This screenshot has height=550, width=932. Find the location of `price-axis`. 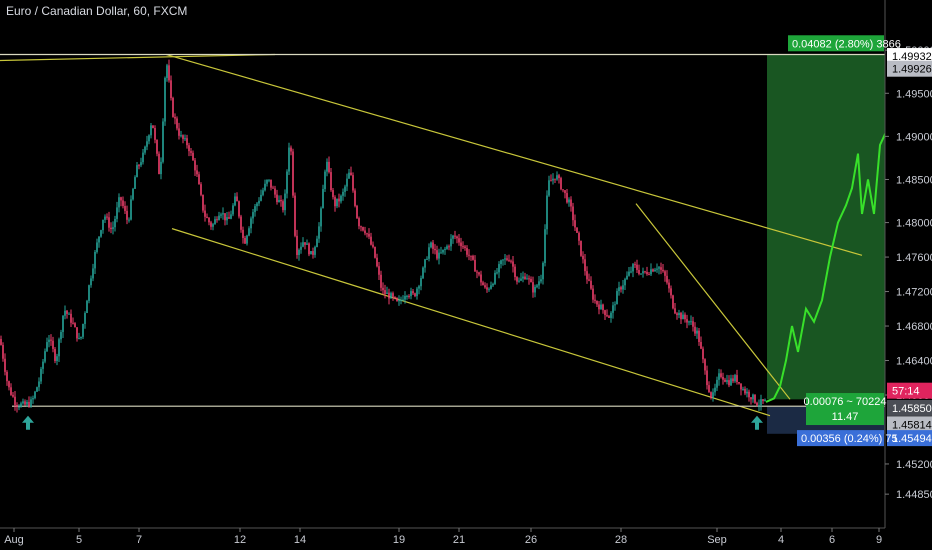

price-axis is located at coordinates (908, 275).